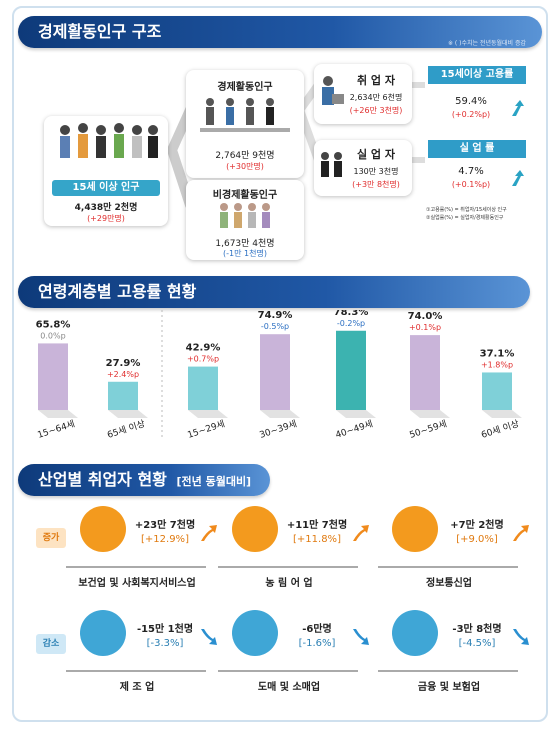 The width and height of the screenshot is (560, 732). Describe the element at coordinates (317, 525) in the screenshot. I see `industry-increase-value: +11만 7천명` at that location.